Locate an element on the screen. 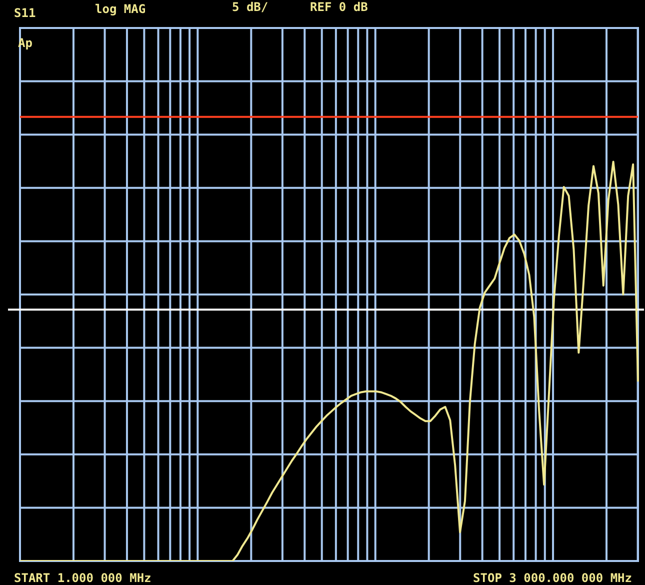  text: log MAG is located at coordinates (120, 9).